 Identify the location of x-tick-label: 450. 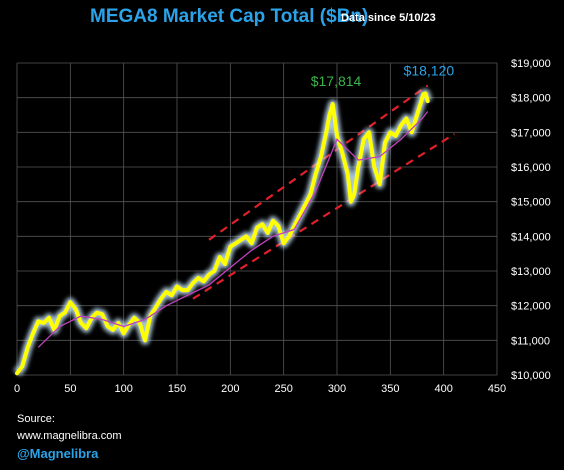
(497, 389).